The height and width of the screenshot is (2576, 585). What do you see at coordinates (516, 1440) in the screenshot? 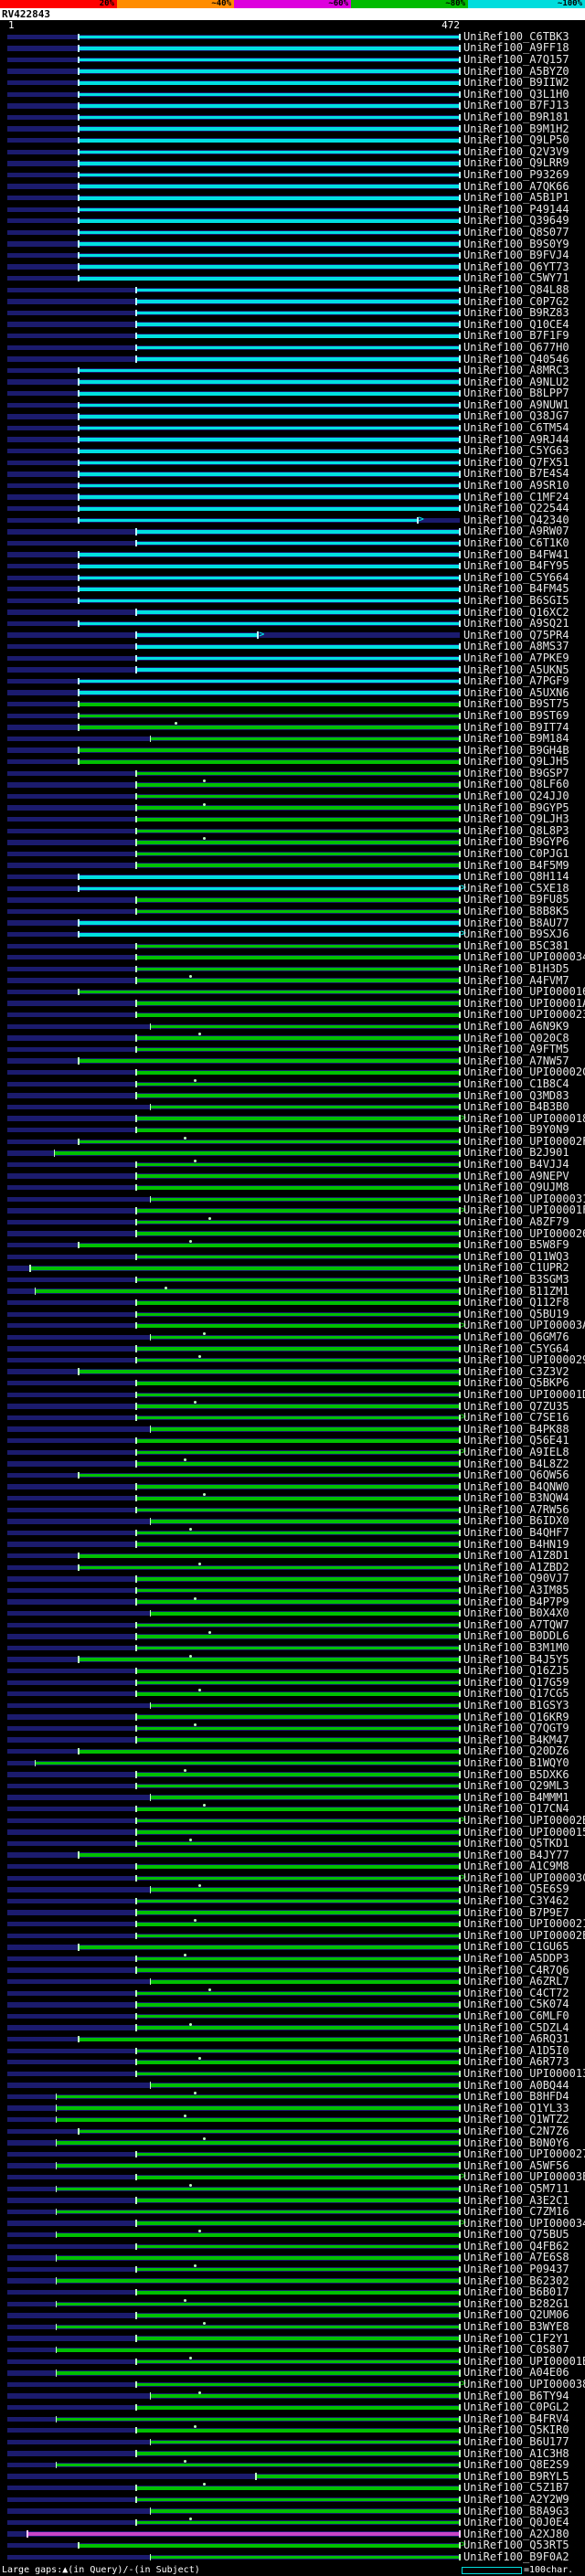
I see `hit-label: UniRef100_Q56E41` at bounding box center [516, 1440].